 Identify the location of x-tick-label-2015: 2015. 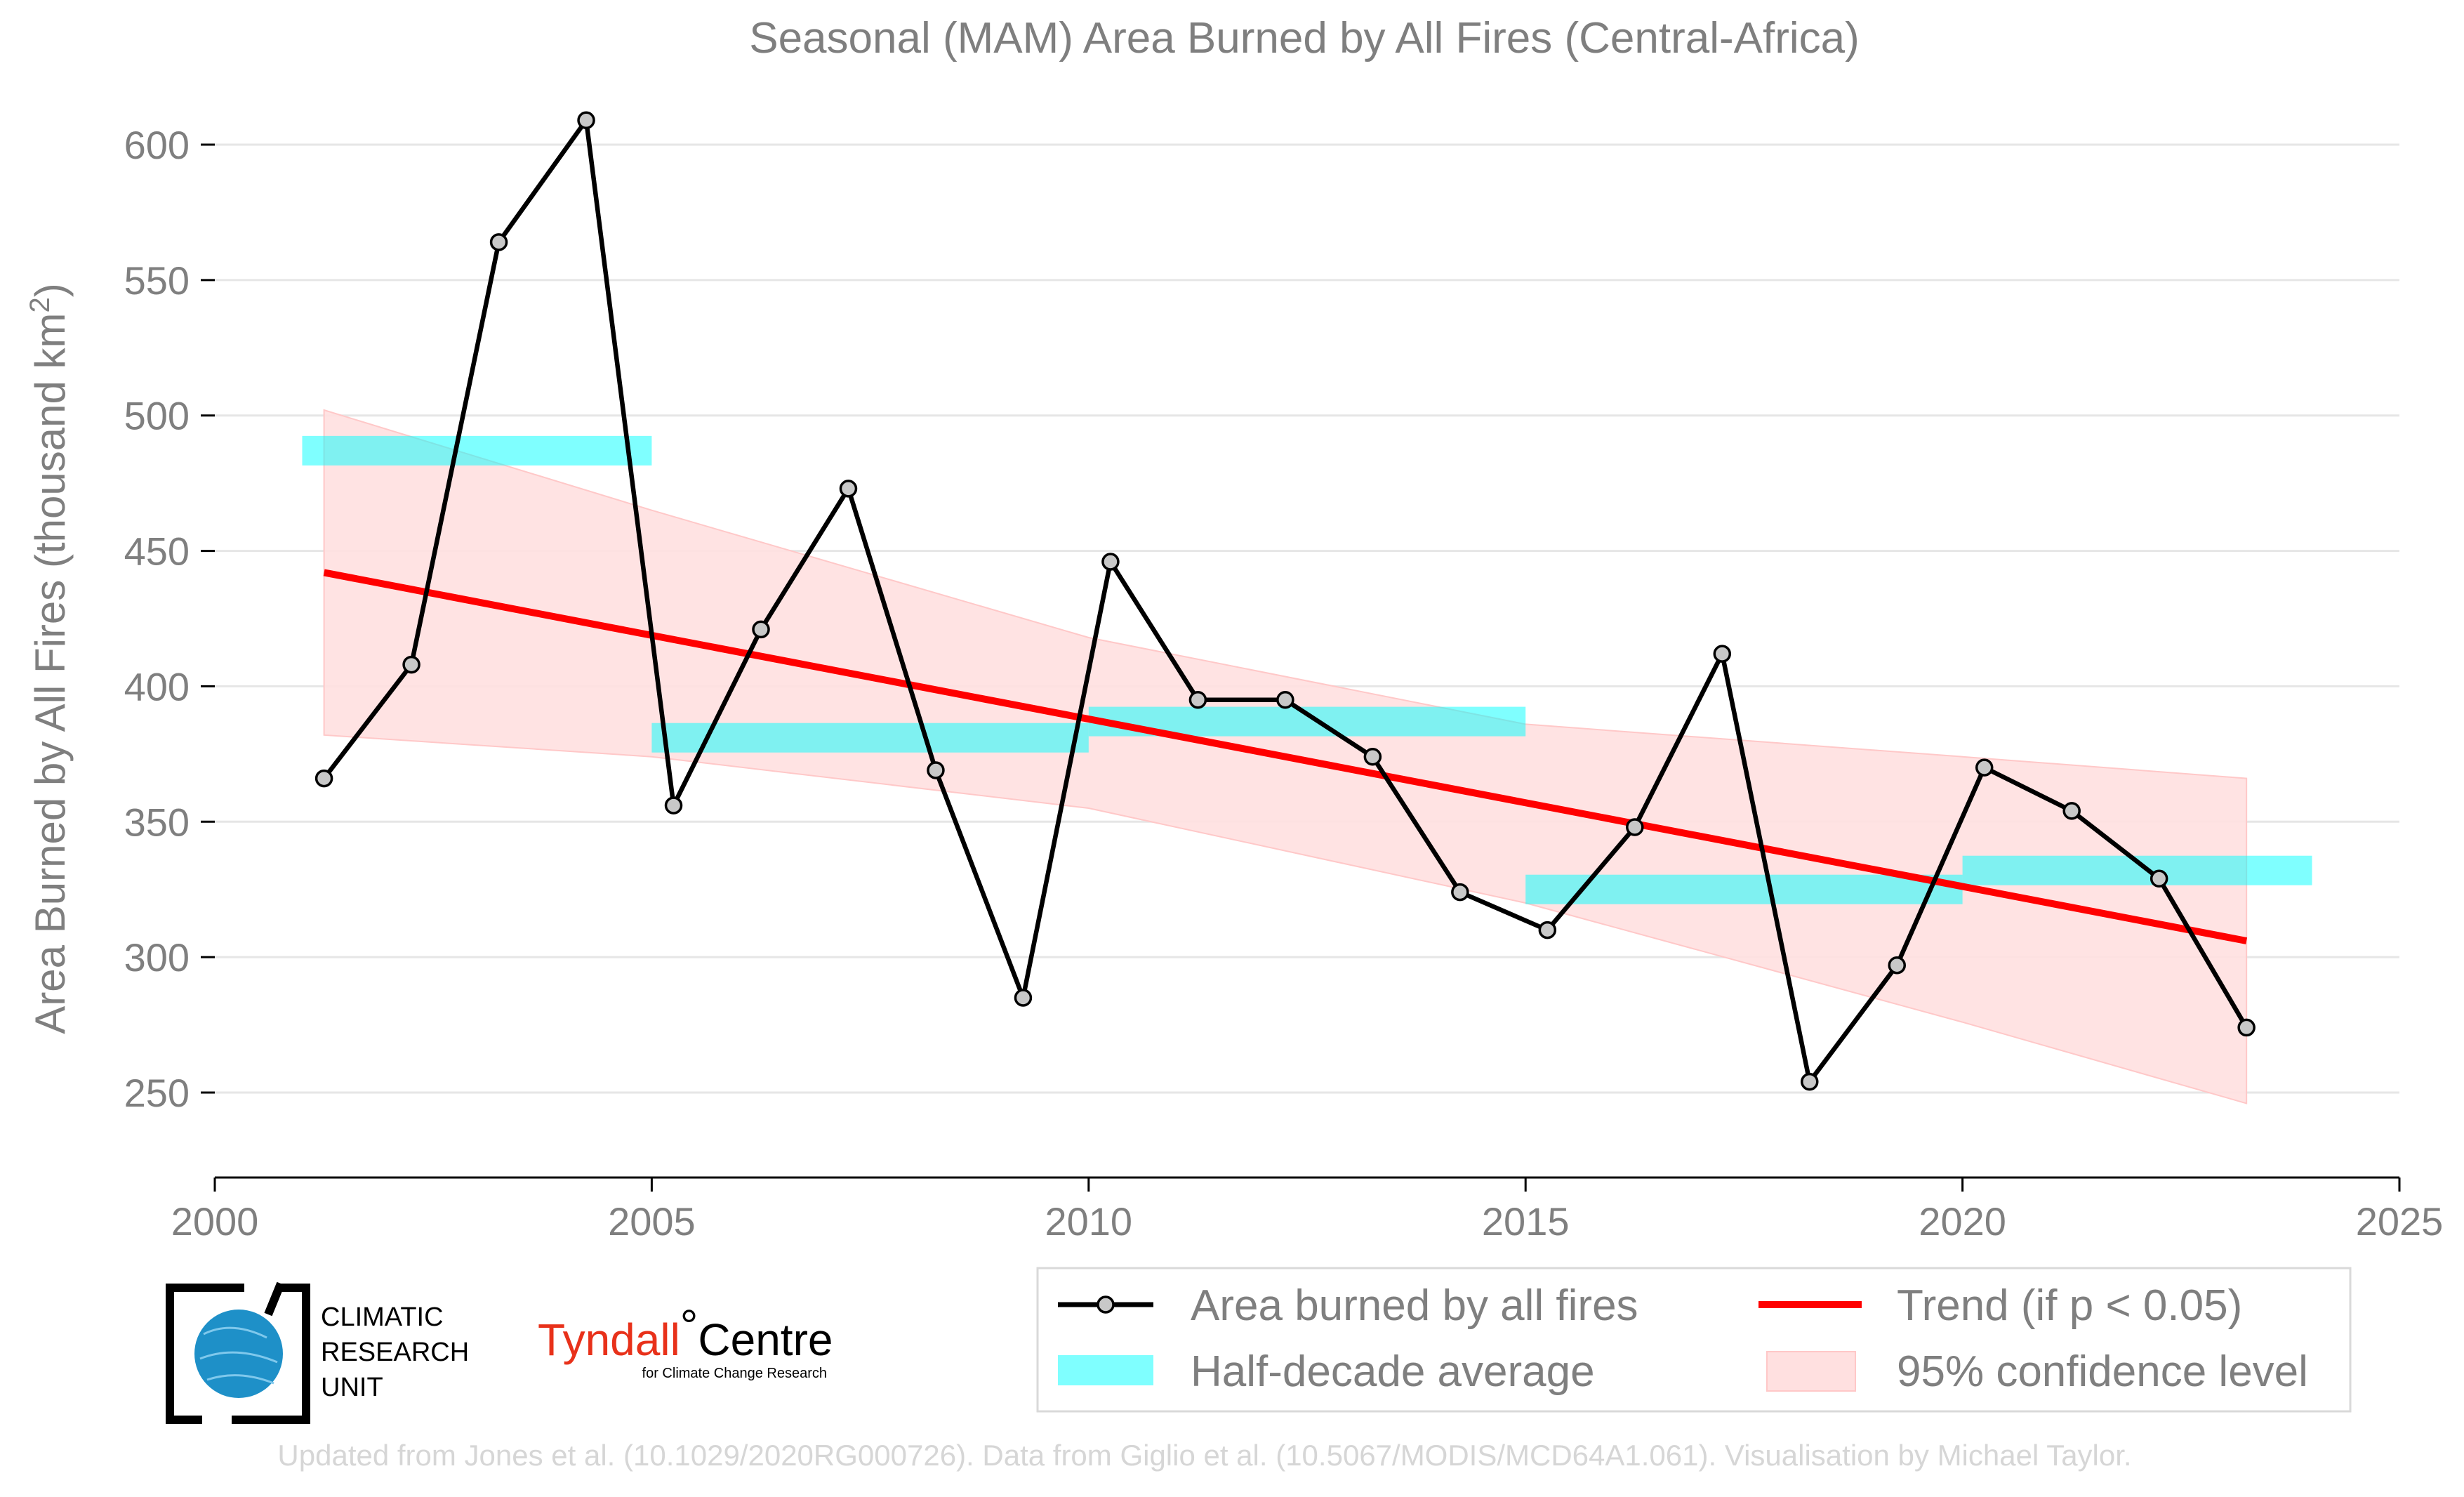
(1526, 1221).